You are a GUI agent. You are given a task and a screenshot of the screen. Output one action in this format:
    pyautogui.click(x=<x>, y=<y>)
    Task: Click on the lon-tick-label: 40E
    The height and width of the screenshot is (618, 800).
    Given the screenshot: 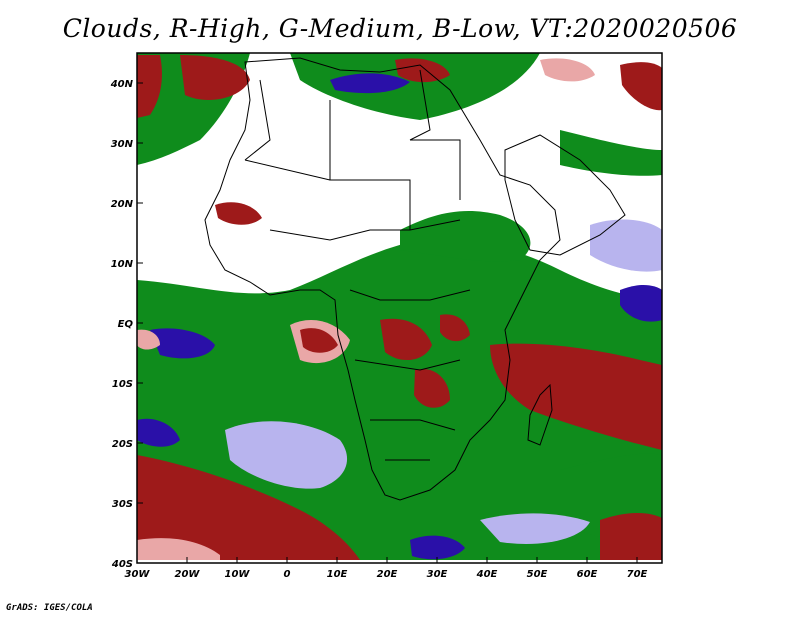 What is the action you would take?
    pyautogui.click(x=487, y=574)
    